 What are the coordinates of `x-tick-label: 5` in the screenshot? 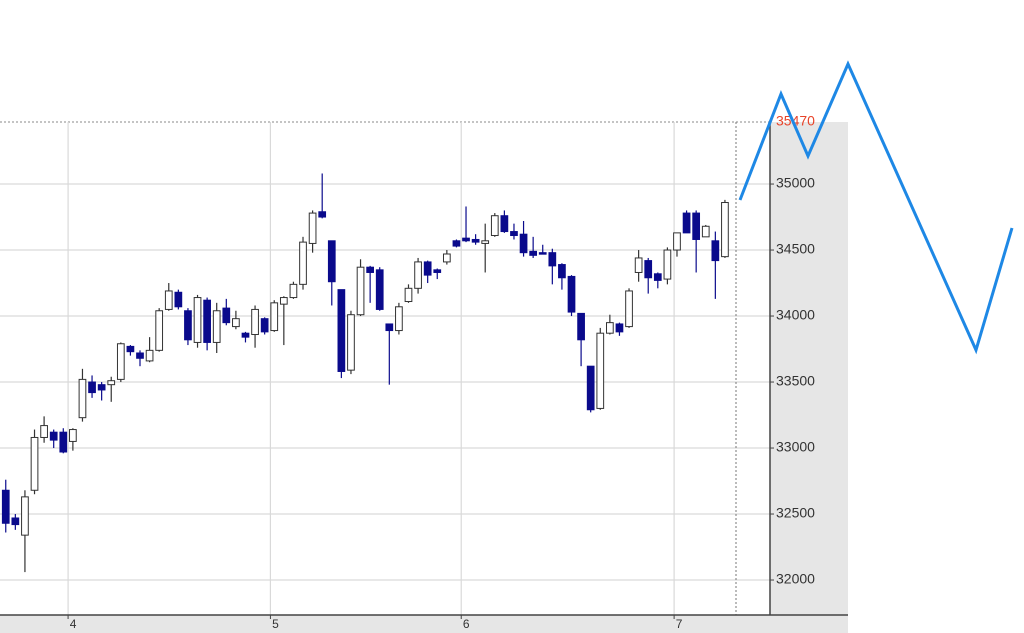 It's located at (275, 624).